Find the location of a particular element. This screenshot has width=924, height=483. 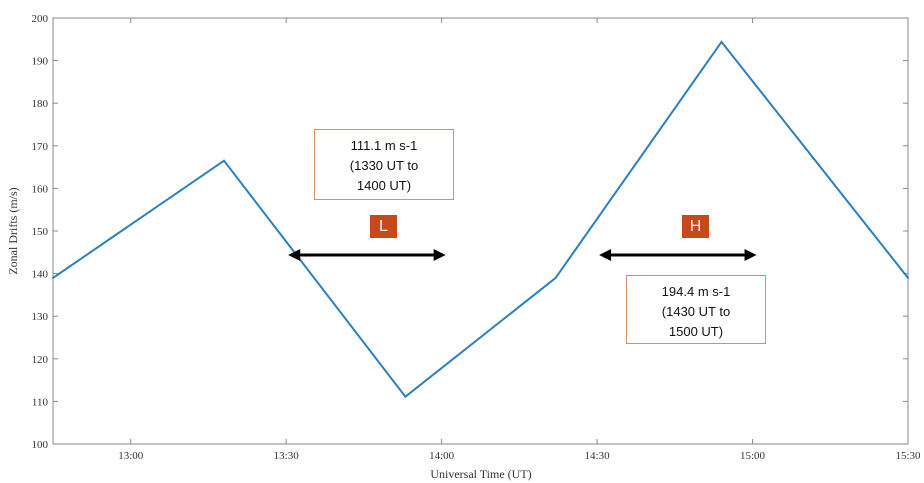

range-arrows is located at coordinates (522, 255).